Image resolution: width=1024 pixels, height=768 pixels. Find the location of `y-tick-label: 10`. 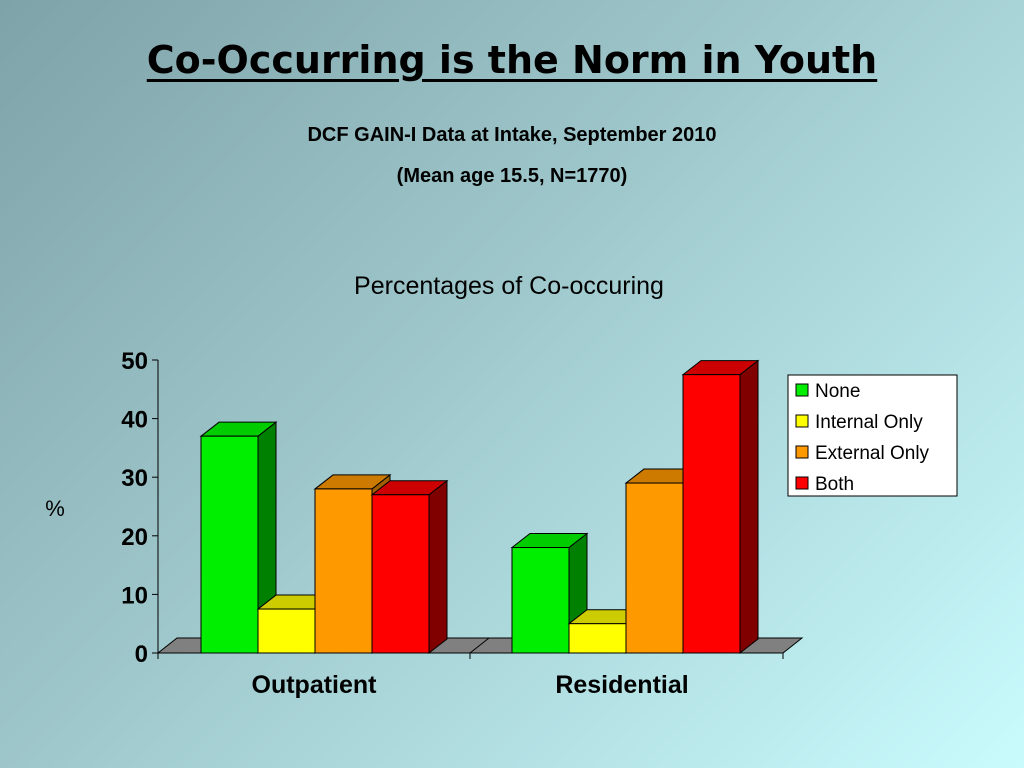

y-tick-label: 10 is located at coordinates (134, 595).